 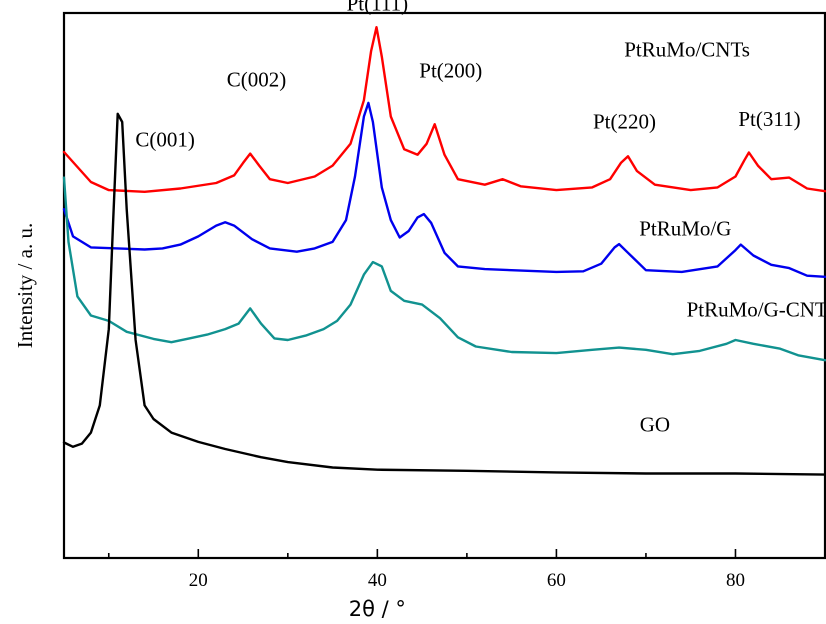 What do you see at coordinates (257, 80) in the screenshot?
I see `annotation-c-002: C(002)` at bounding box center [257, 80].